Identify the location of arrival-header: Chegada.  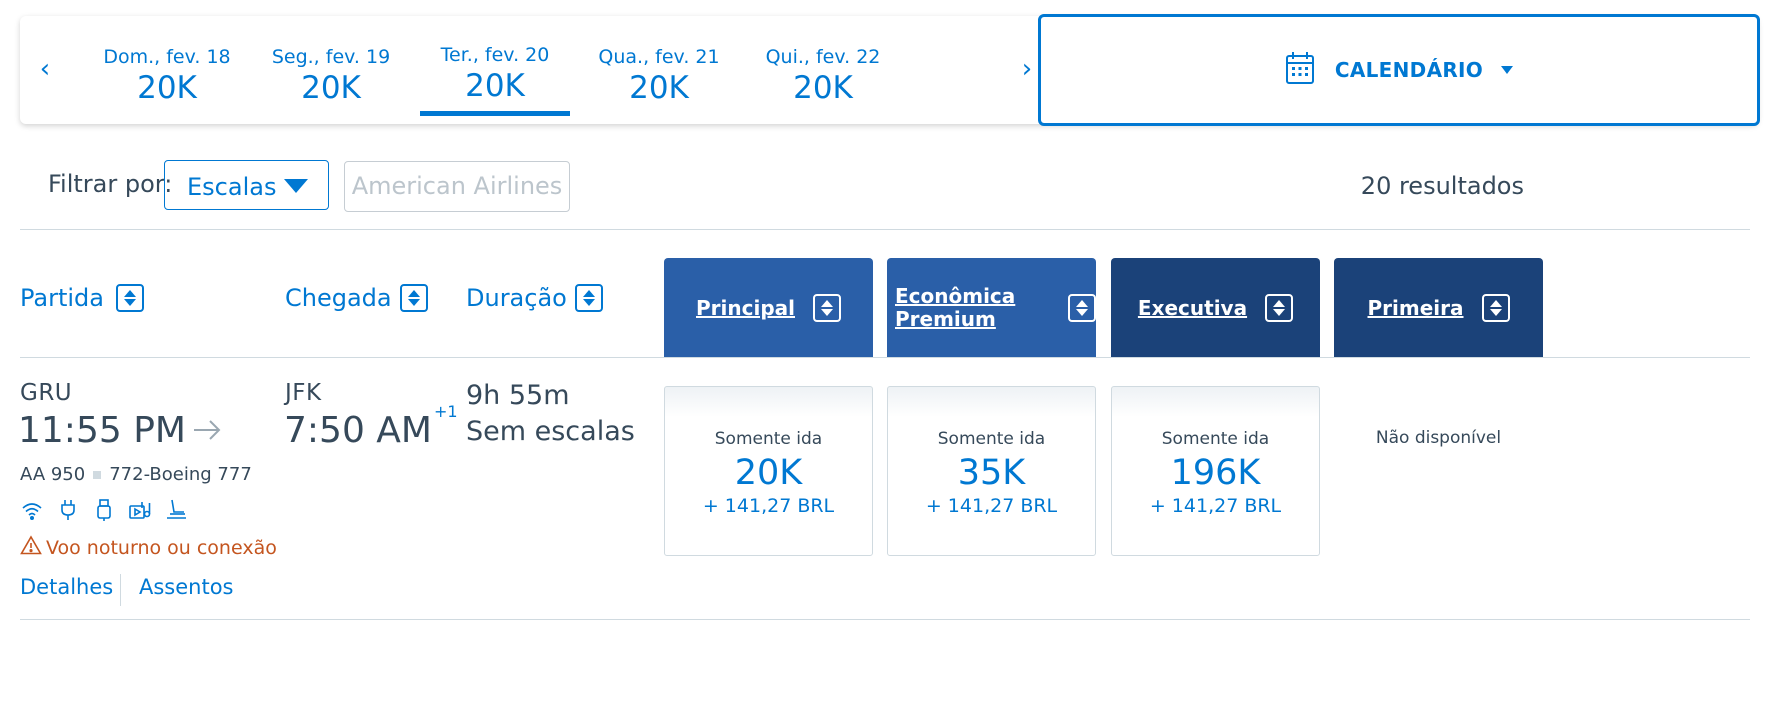
(338, 298).